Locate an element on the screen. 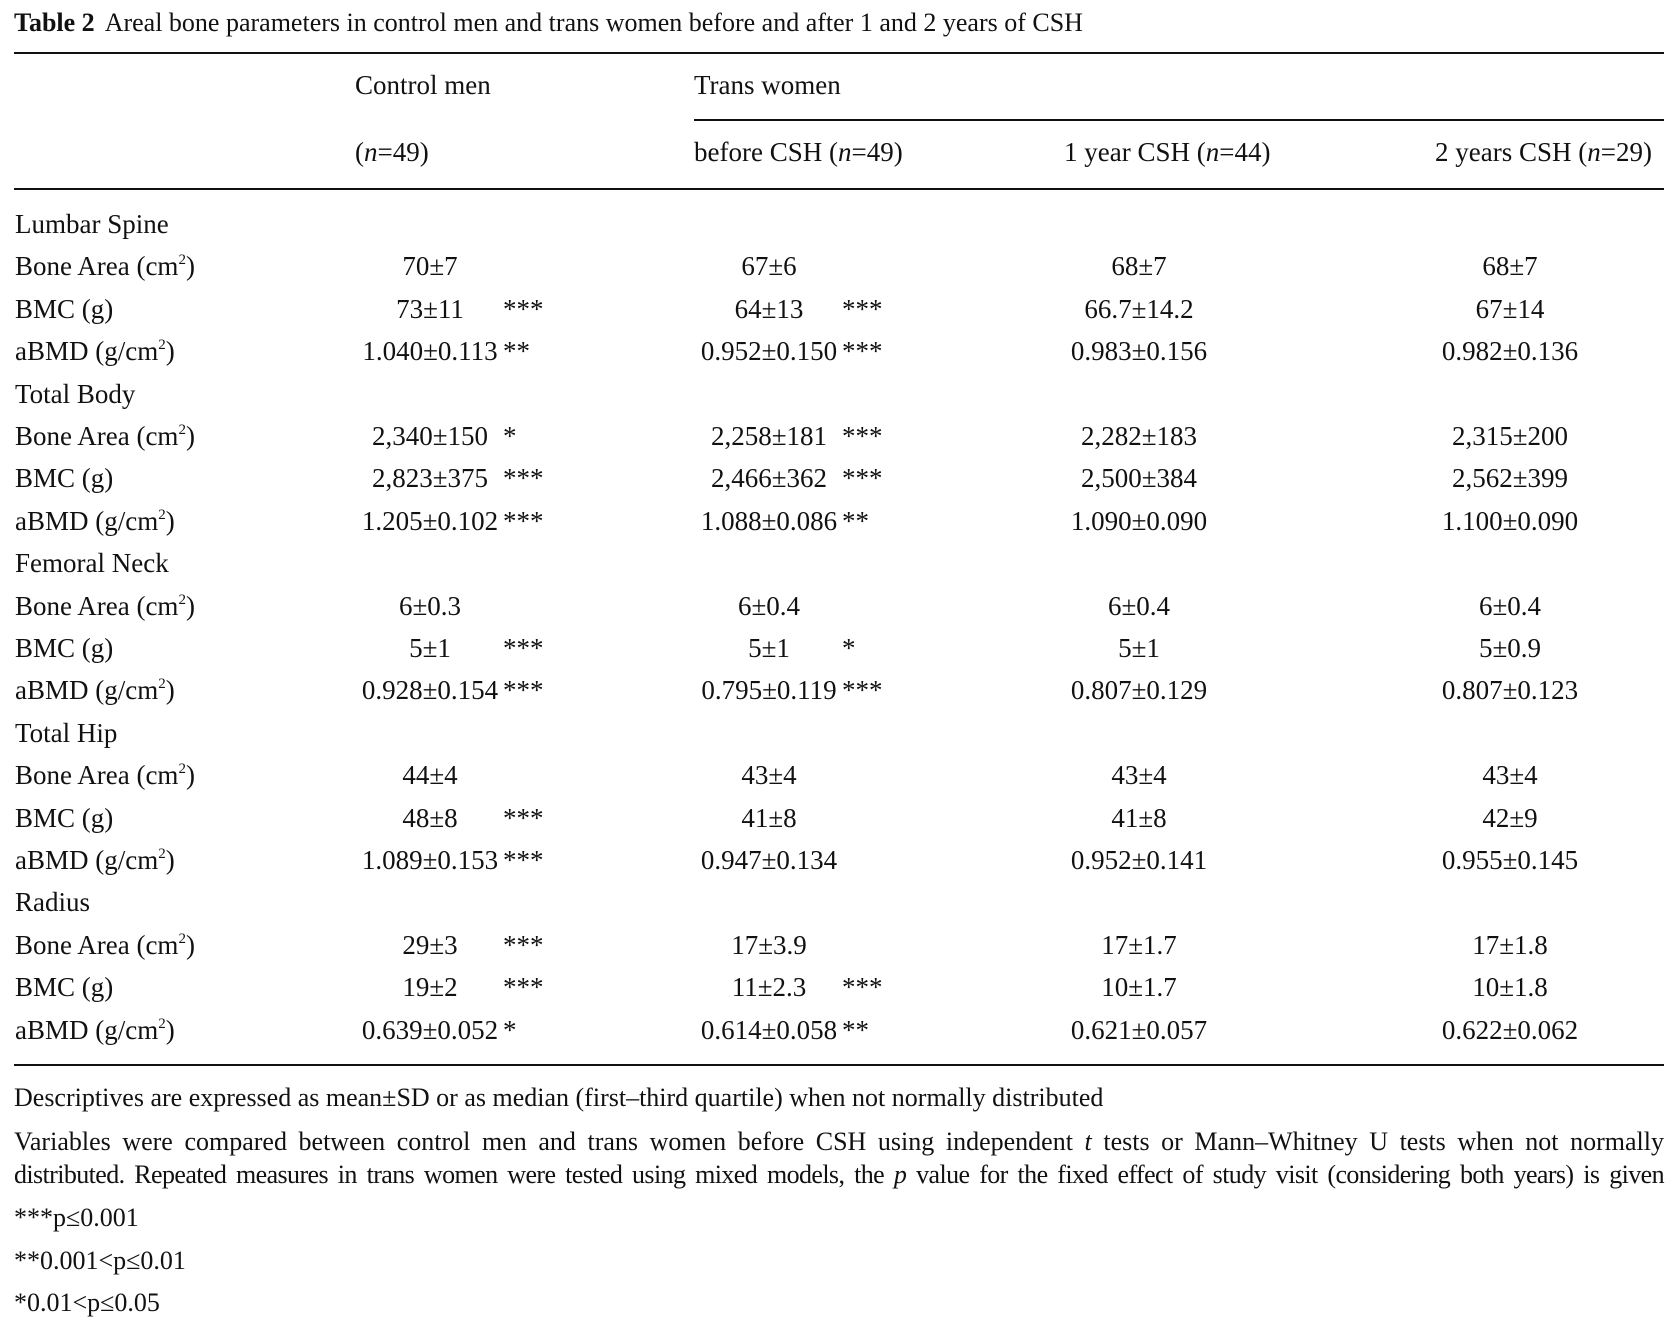 The width and height of the screenshot is (1672, 1337). table-cell: 2,823±375 *** is located at coordinates (449, 478).